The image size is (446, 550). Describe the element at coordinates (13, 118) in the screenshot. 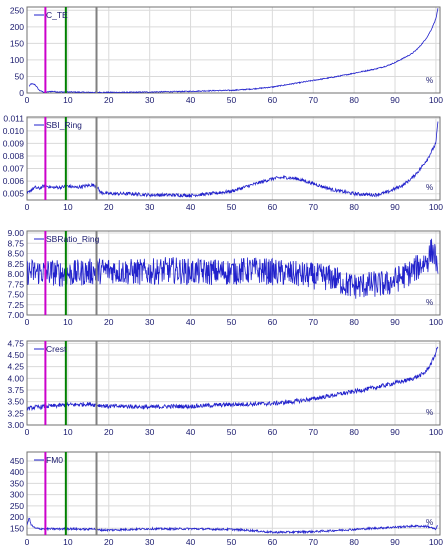

I see `y-tick-label: 0.011` at that location.